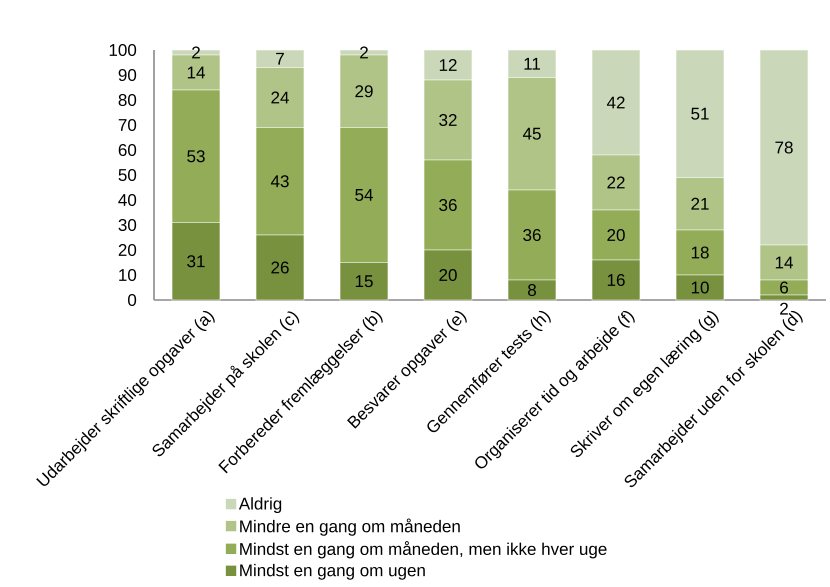 This screenshot has height=587, width=830. What do you see at coordinates (127, 225) in the screenshot?
I see `y-tick-label: 30` at bounding box center [127, 225].